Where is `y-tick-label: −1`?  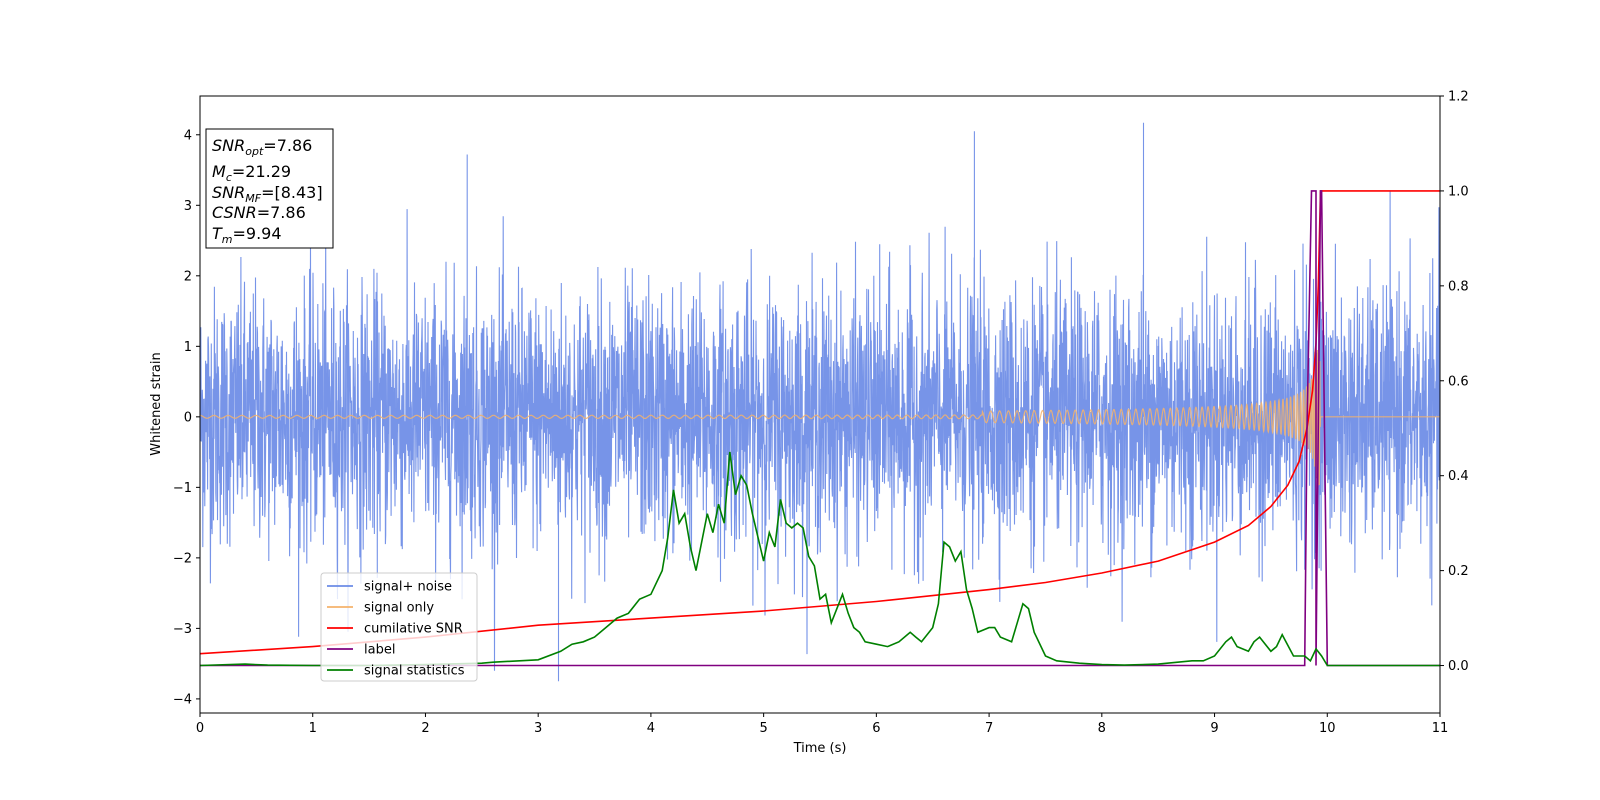
y-tick-label: −1 is located at coordinates (182, 488).